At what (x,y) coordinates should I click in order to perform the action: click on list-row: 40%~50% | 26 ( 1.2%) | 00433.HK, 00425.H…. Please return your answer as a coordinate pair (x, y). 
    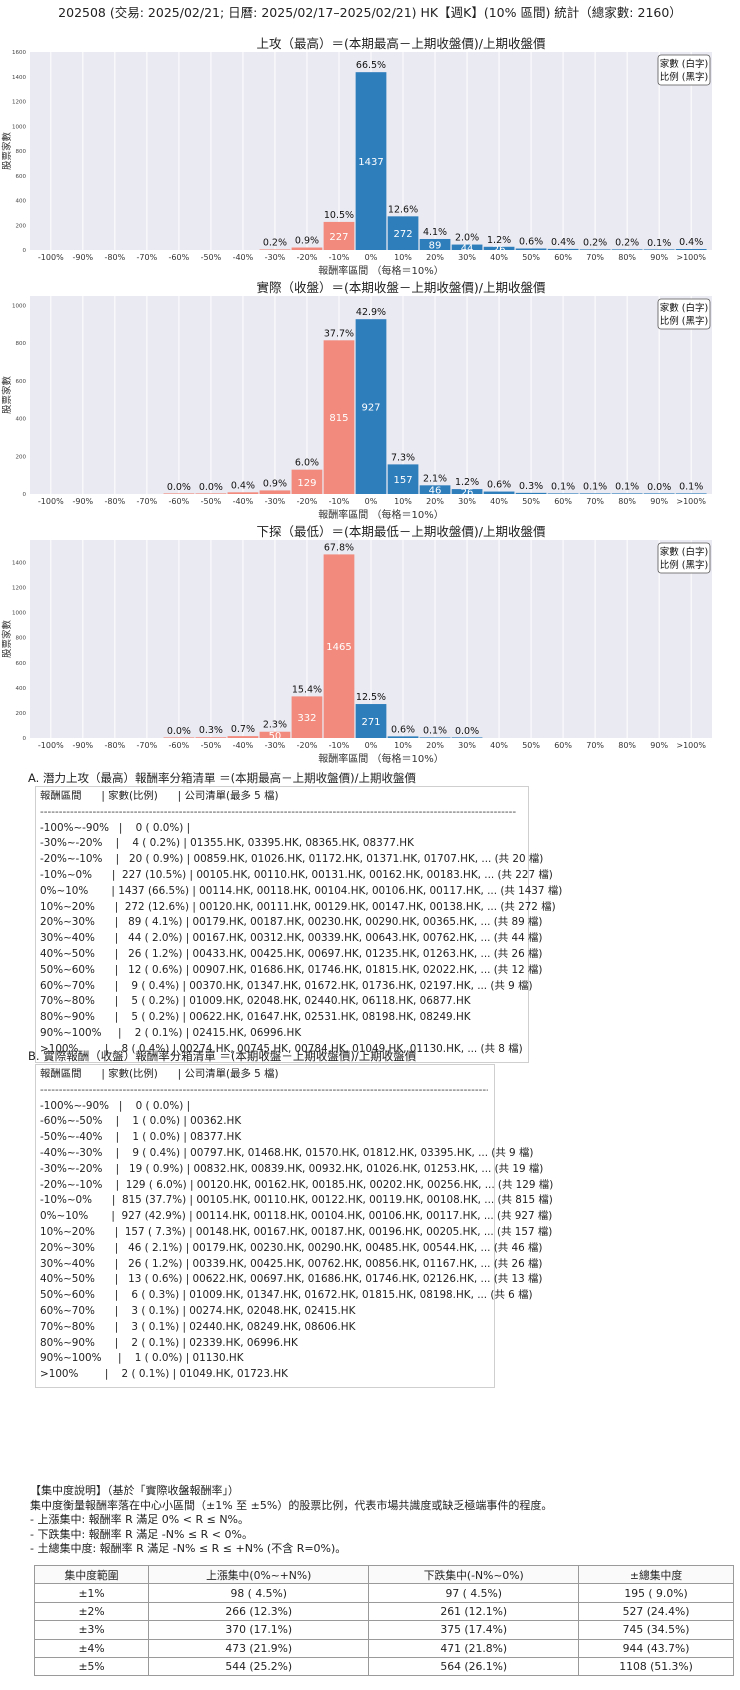
    Looking at the image, I should click on (291, 953).